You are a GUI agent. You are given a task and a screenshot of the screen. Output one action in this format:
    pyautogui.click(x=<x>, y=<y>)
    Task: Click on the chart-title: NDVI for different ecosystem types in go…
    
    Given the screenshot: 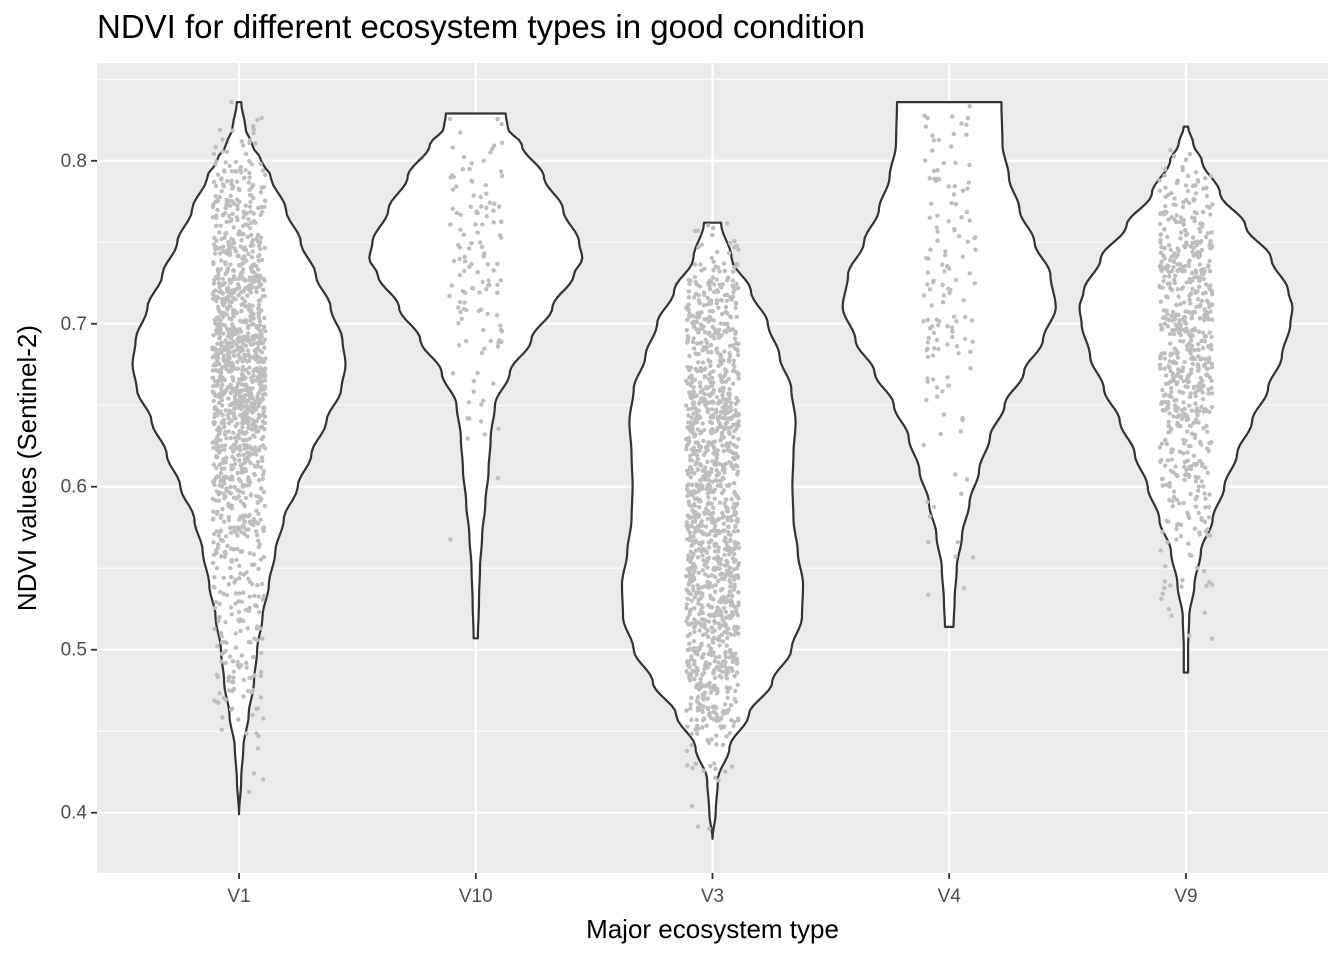 What is the action you would take?
    pyautogui.click(x=481, y=26)
    